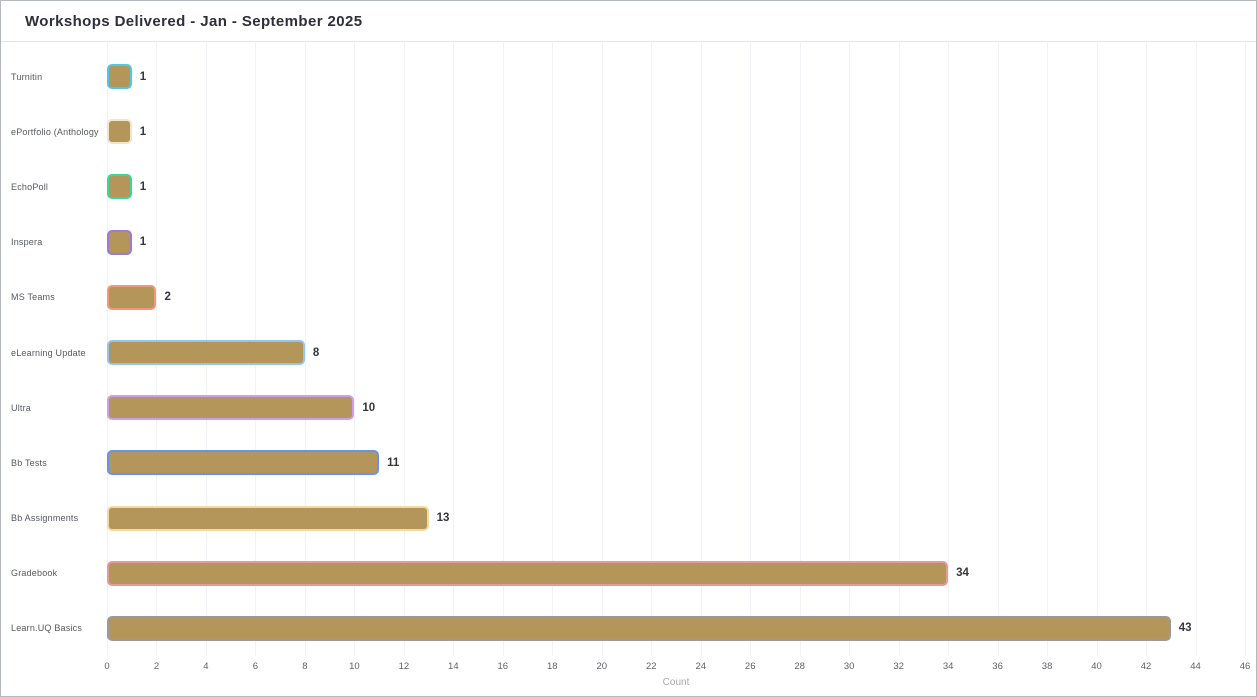 This screenshot has width=1257, height=697. I want to click on bar-area: 10, so click(676, 407).